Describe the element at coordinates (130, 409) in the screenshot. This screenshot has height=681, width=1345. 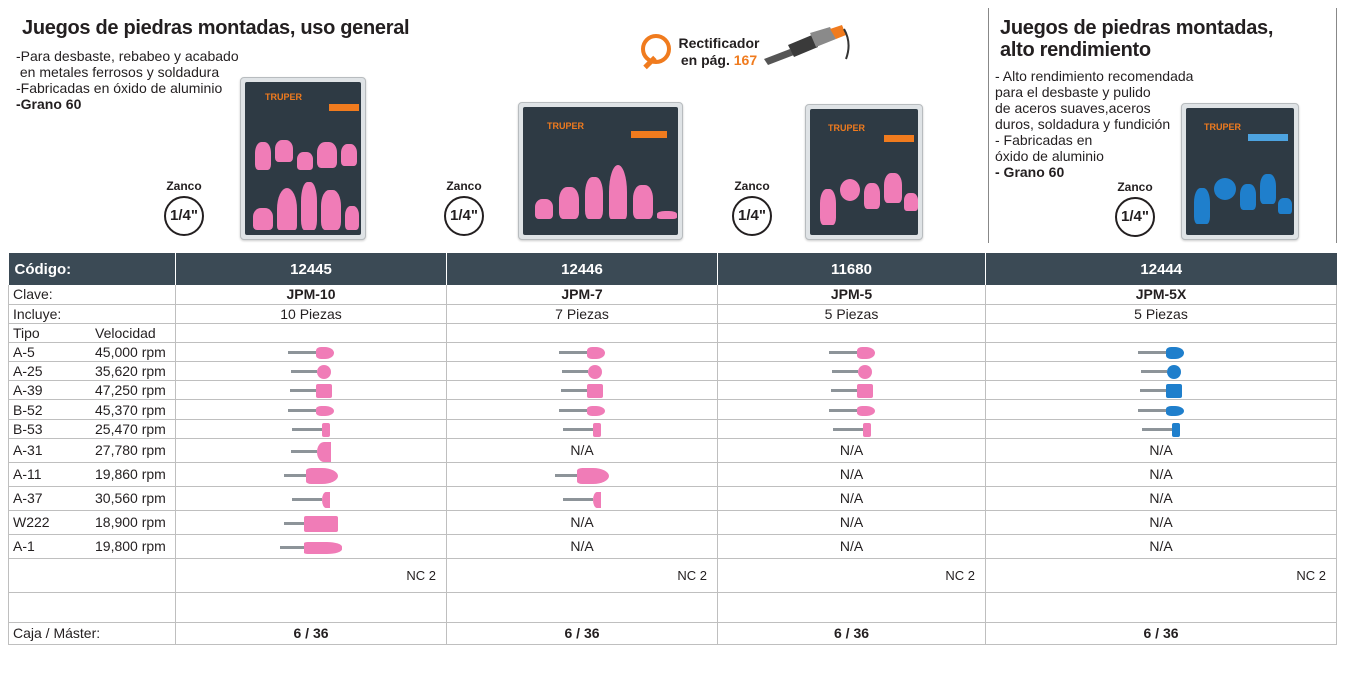
I see `velocidad-value: 45,370 rpm` at that location.